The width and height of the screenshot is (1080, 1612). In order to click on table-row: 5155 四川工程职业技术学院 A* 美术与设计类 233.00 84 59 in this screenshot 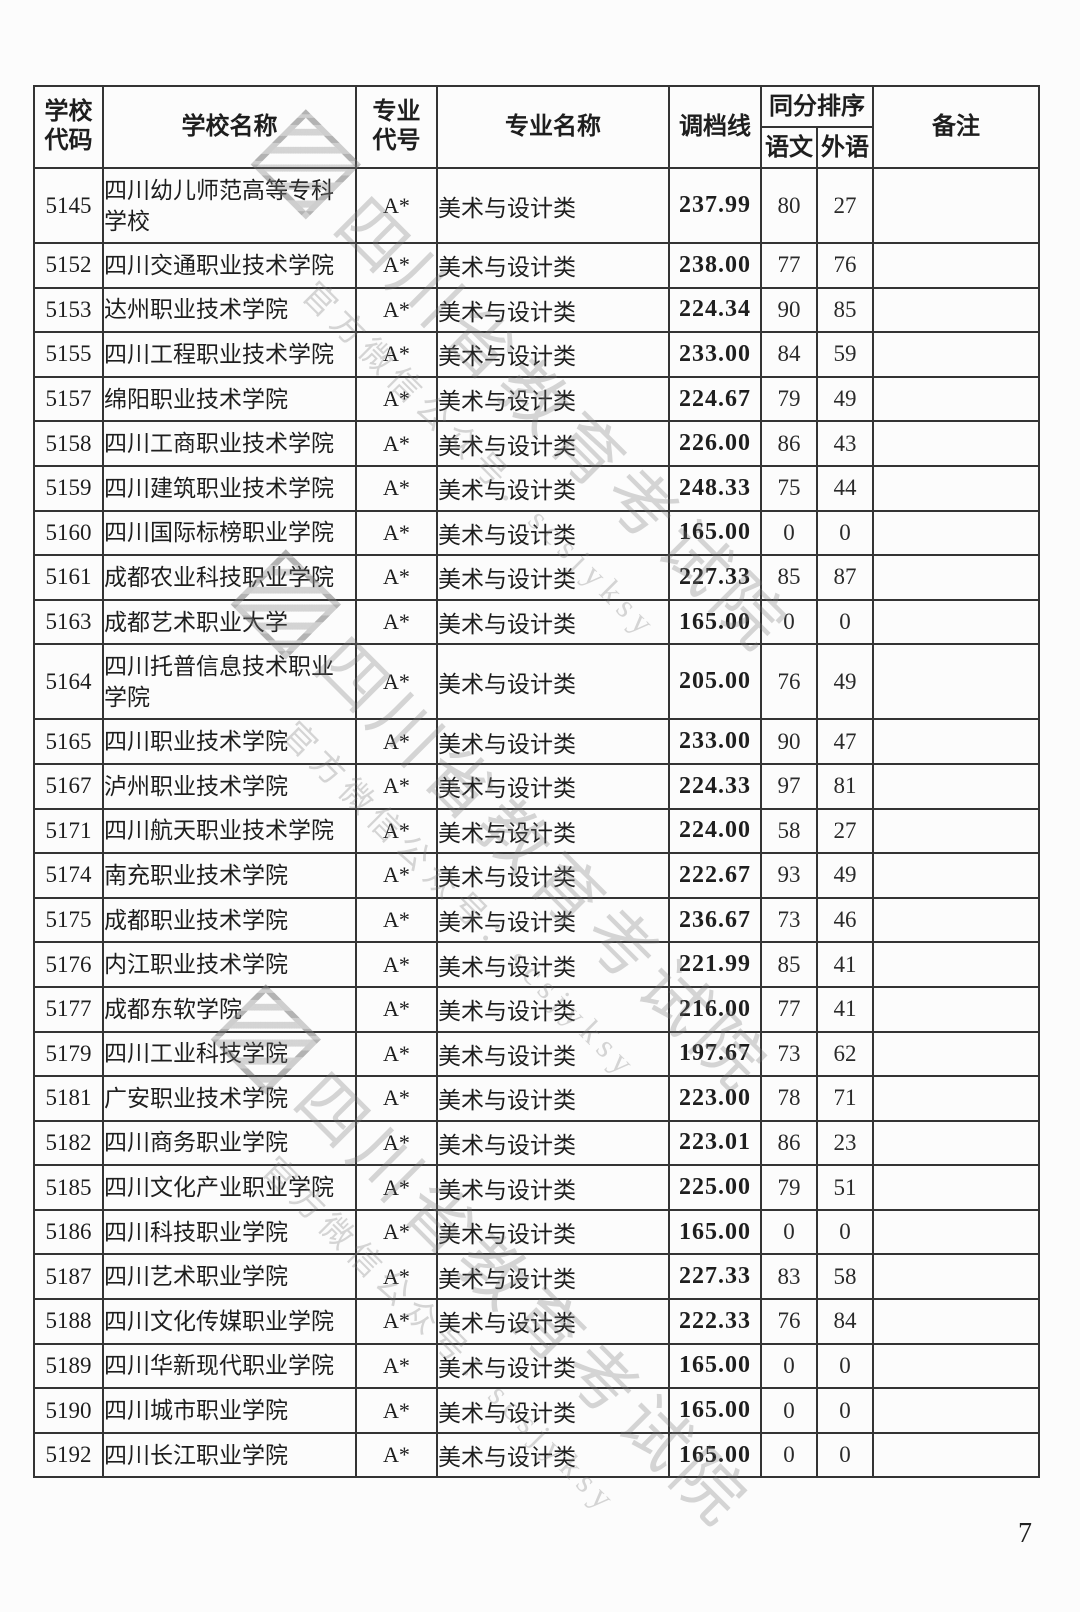, I will do `click(536, 354)`.